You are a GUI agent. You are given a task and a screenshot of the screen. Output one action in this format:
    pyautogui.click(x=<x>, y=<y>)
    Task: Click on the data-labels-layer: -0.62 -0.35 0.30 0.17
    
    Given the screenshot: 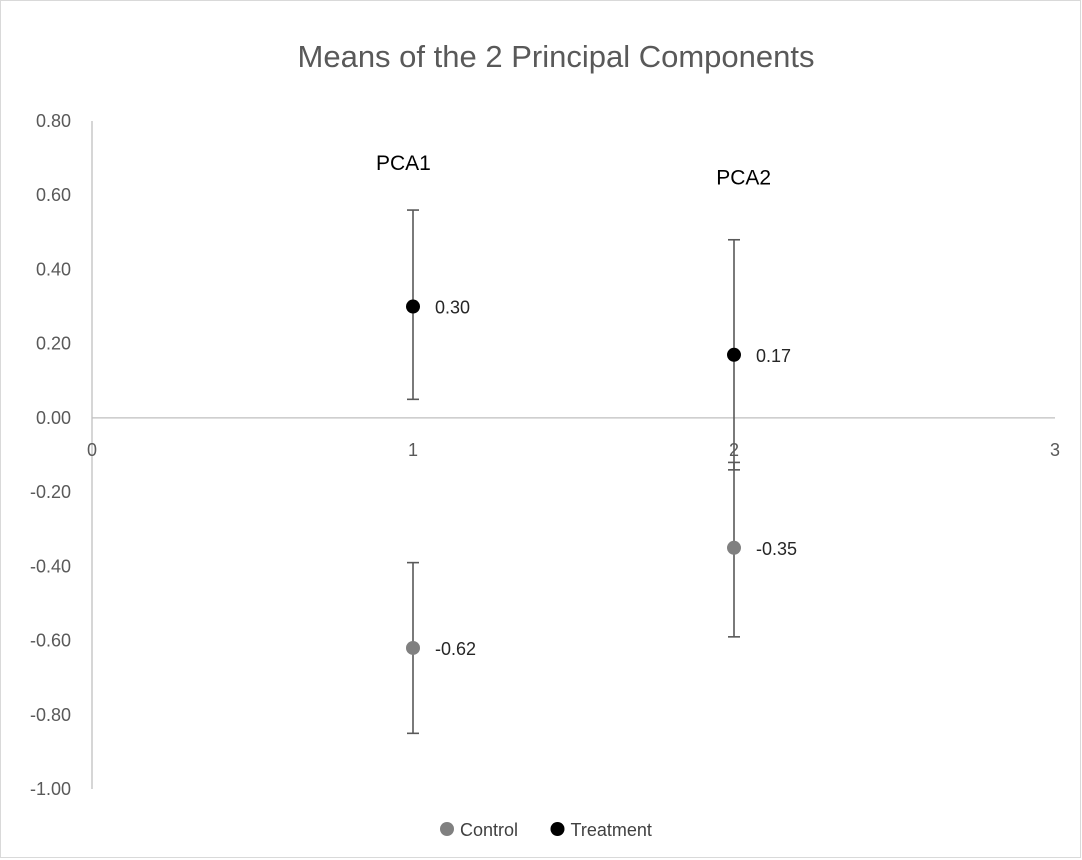 What is the action you would take?
    pyautogui.click(x=616, y=478)
    